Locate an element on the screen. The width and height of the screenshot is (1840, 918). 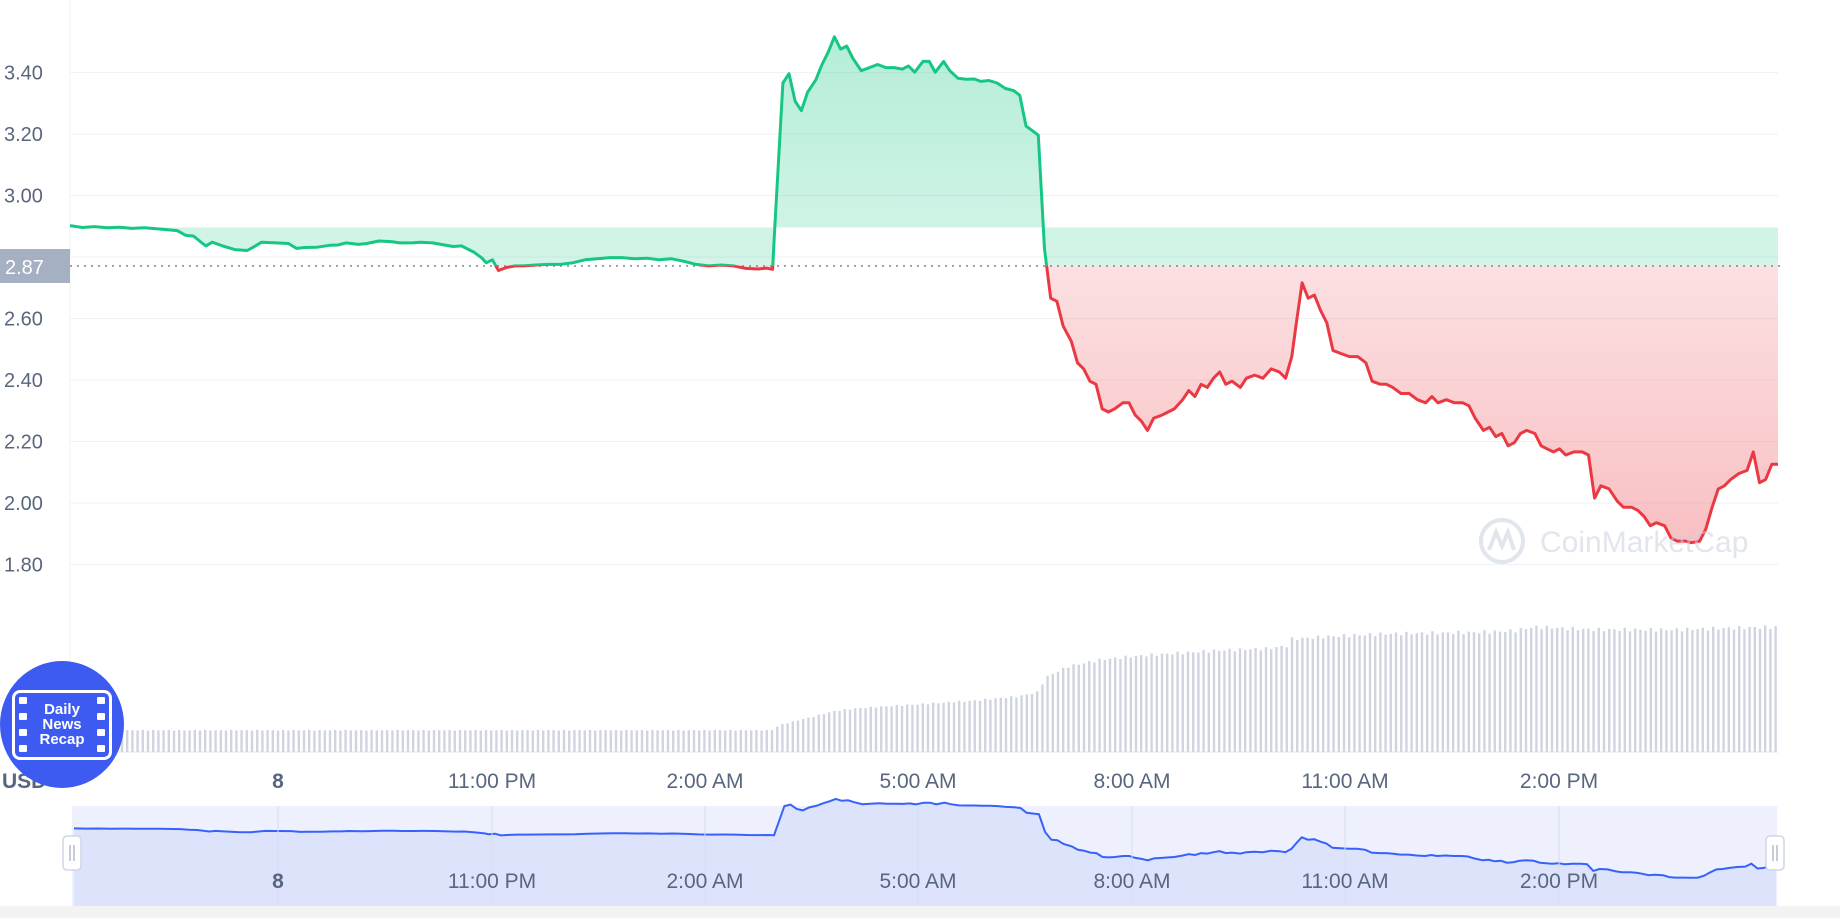
daily-news-recap-badge: Daily News Recap is located at coordinates (62, 724).